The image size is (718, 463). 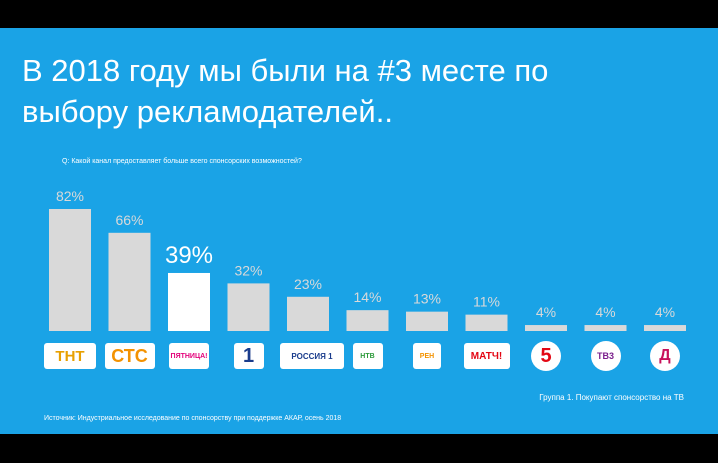 I want to click on slide-title-line-1: В 2018 году мы были на #3 месте по, so click(x=285, y=70).